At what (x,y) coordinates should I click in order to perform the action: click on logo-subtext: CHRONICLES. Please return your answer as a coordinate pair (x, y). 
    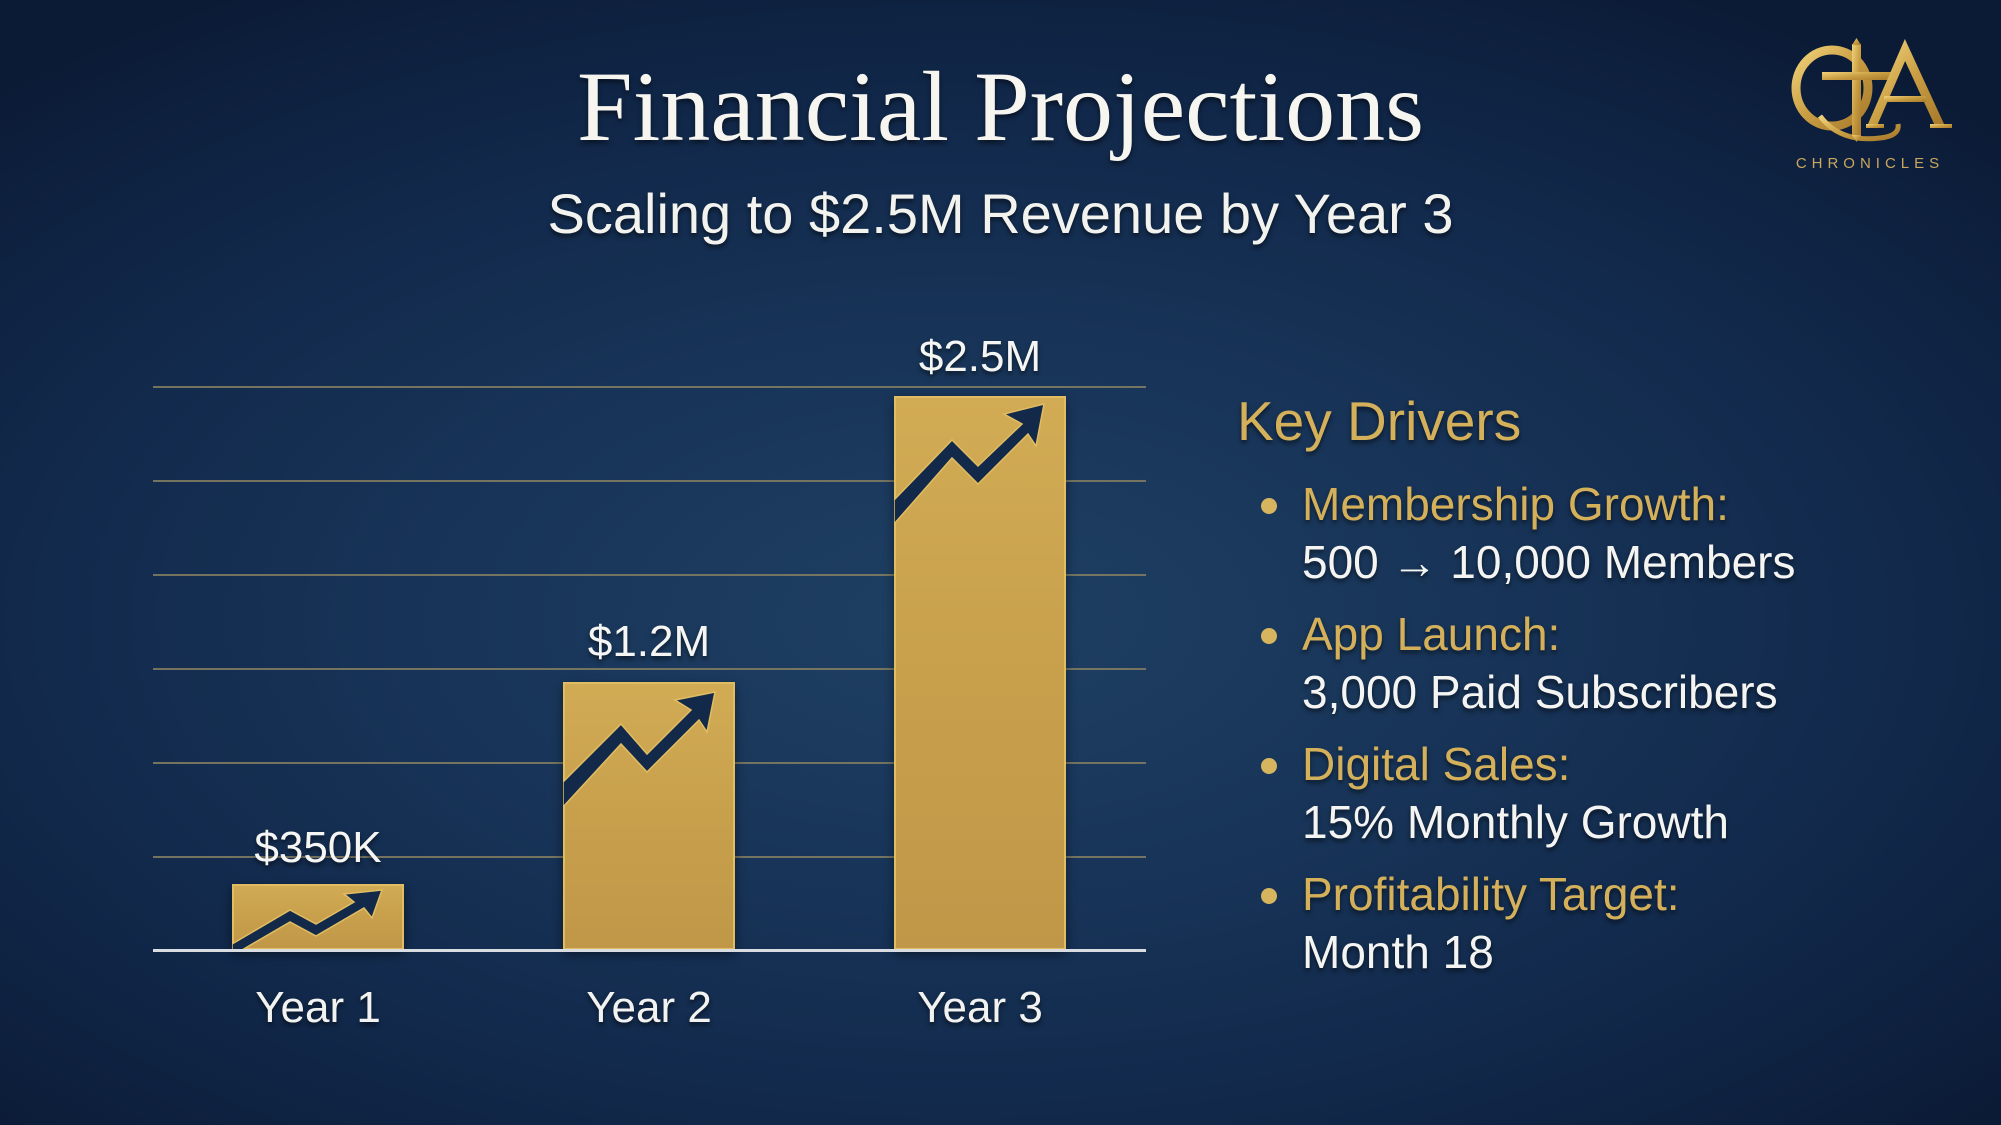
    Looking at the image, I should click on (1870, 163).